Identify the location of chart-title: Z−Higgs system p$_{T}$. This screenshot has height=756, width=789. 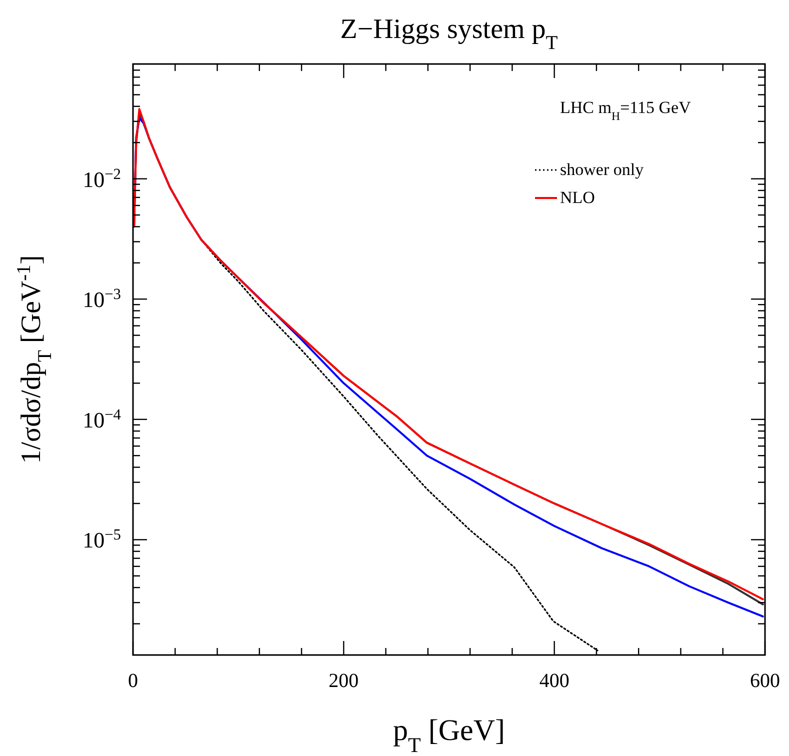
(449, 34).